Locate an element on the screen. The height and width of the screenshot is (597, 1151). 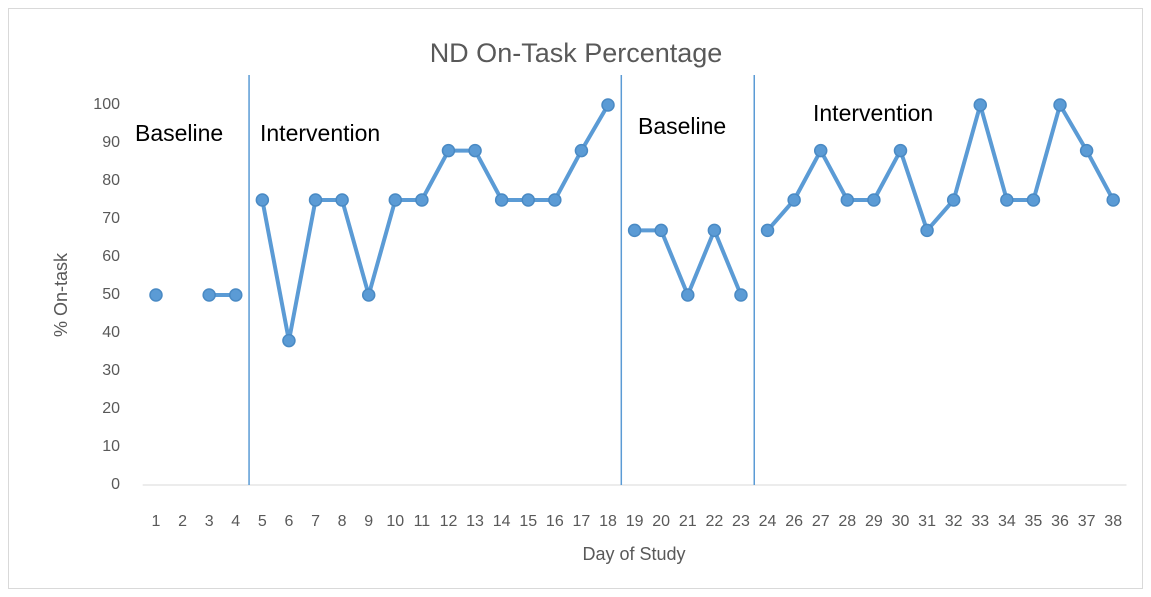
x-tick-label: 18 is located at coordinates (608, 521).